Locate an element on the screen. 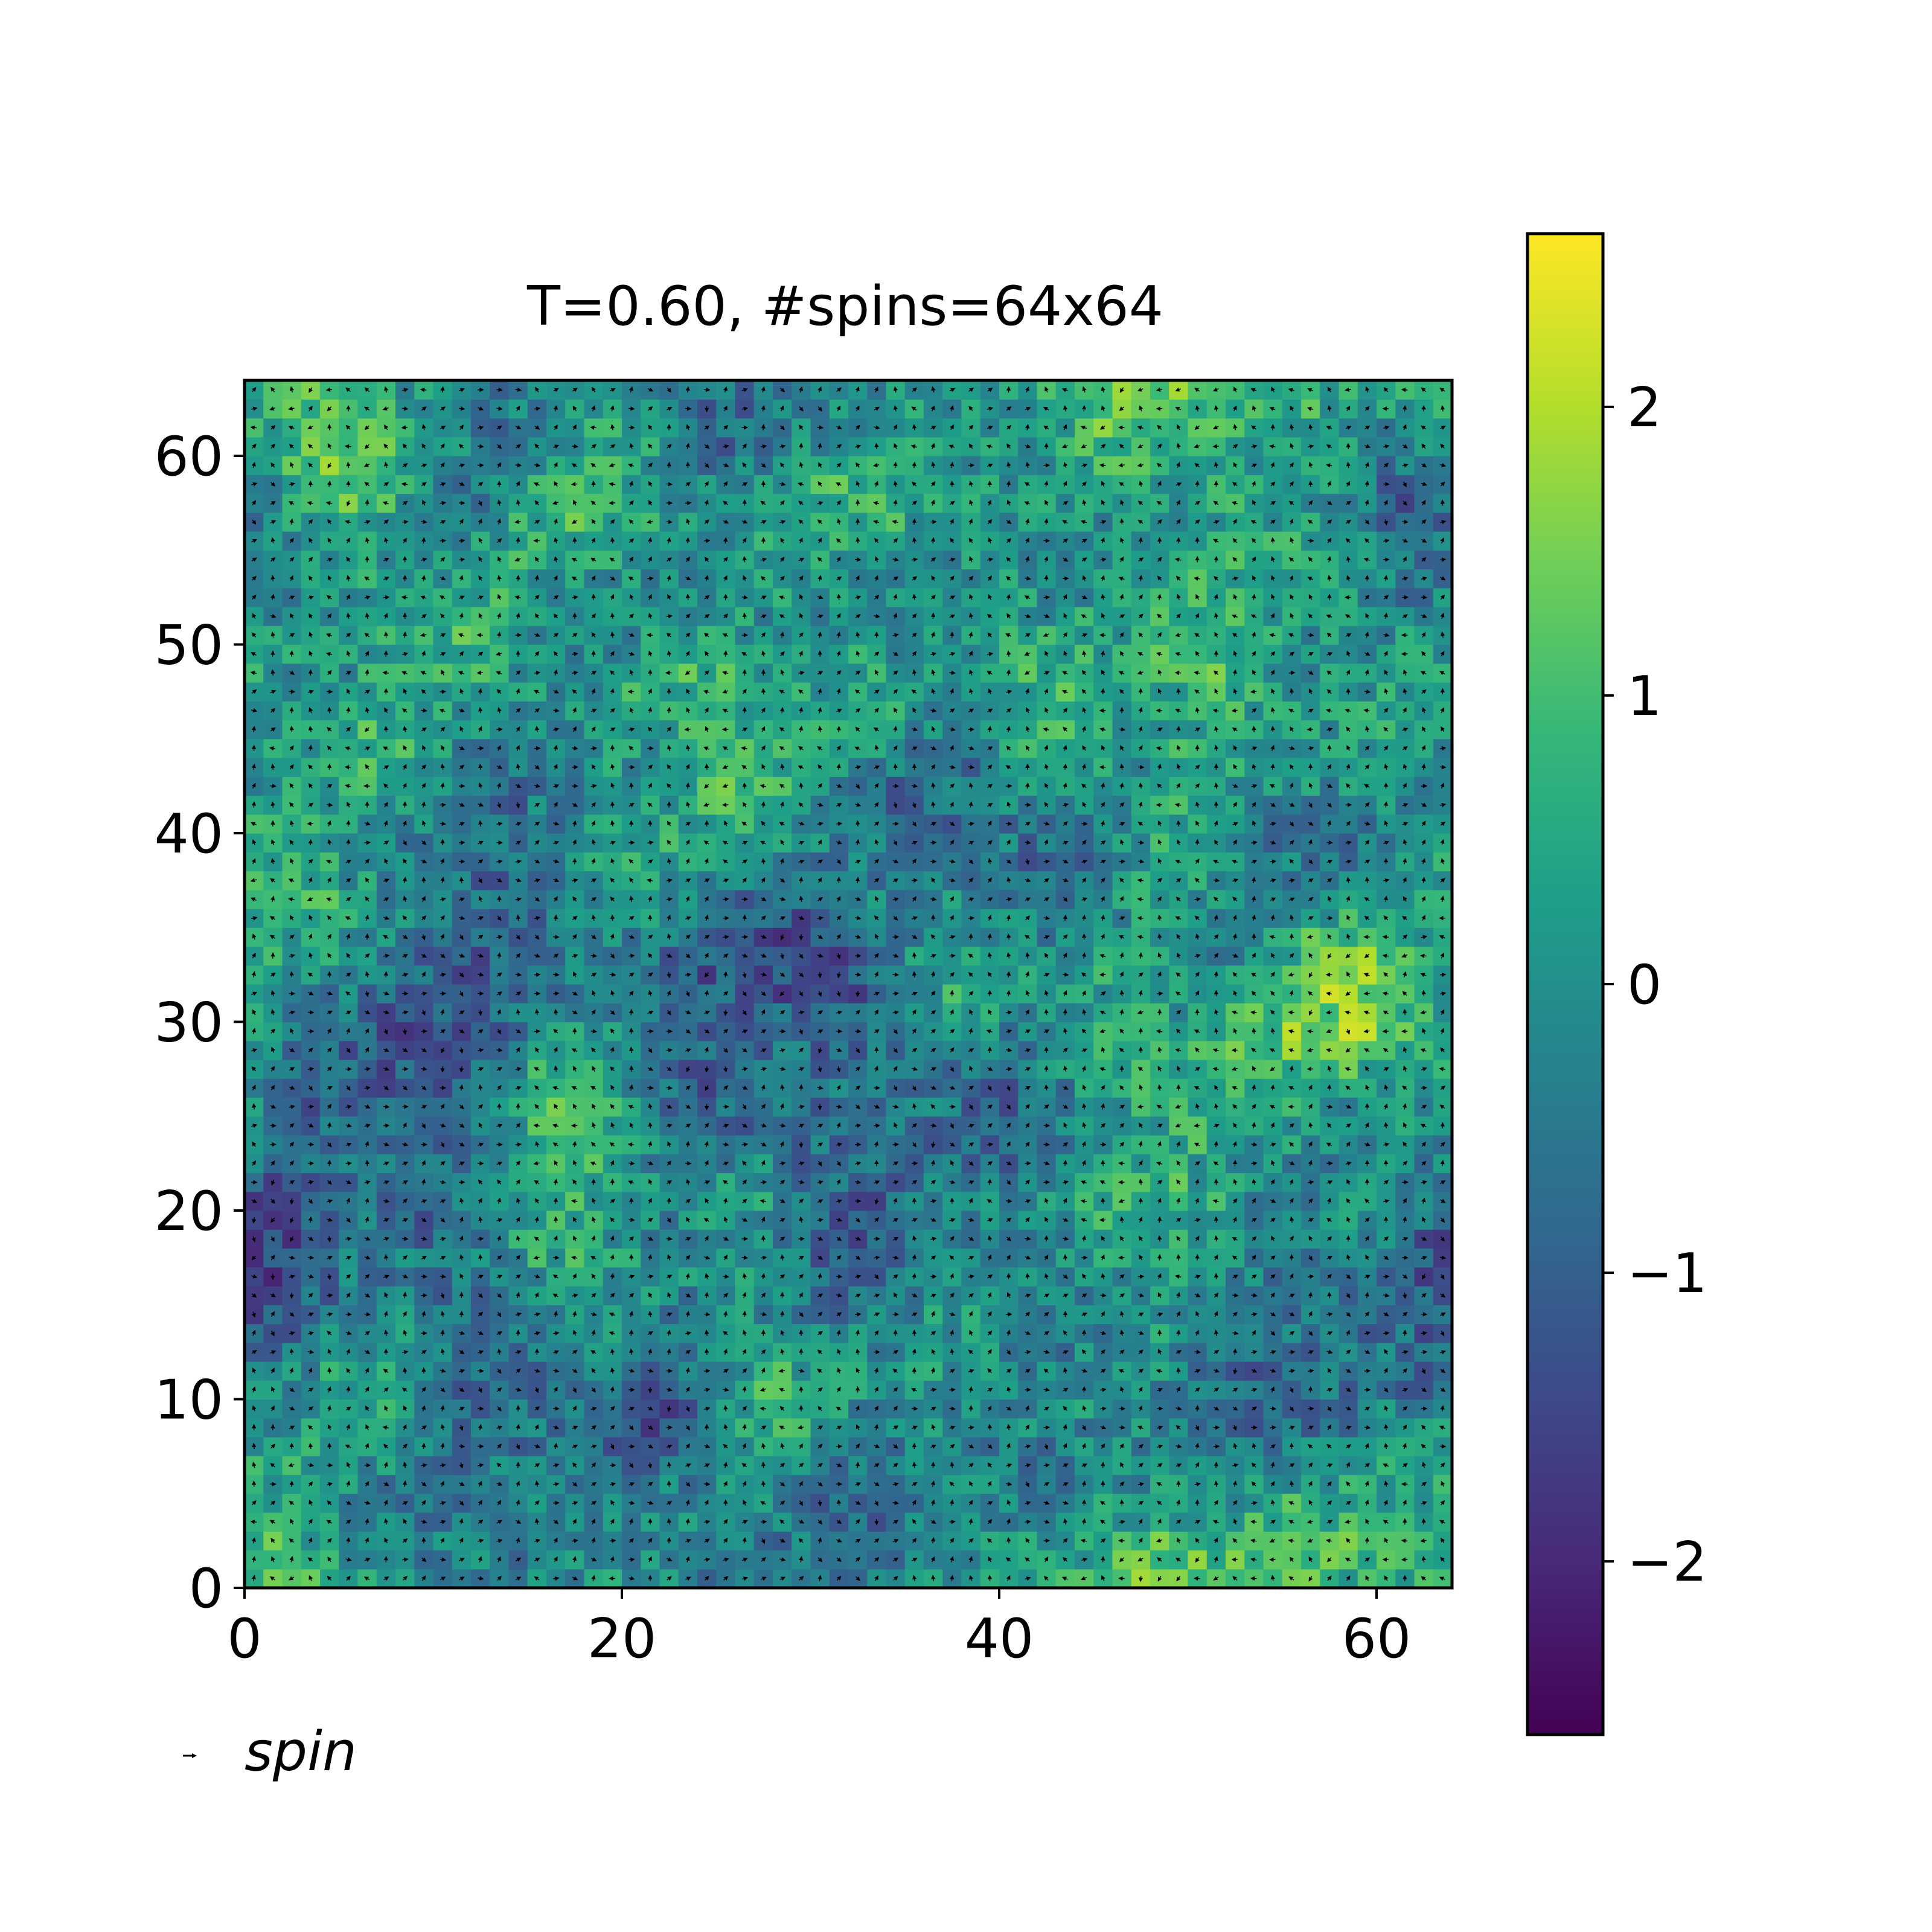 The image size is (1932, 1932). chart-title: T=0.60, #spins=64x64 is located at coordinates (844, 306).